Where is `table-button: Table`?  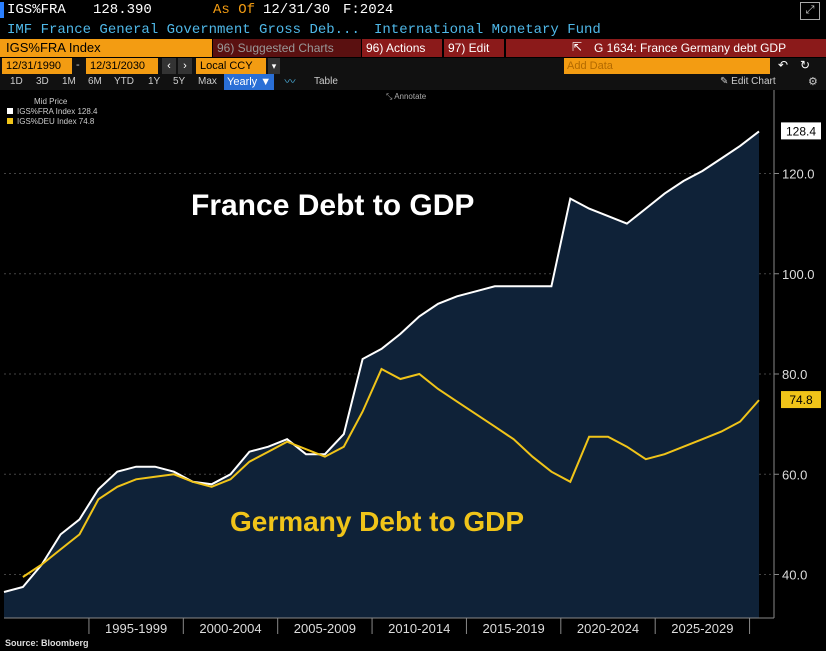
table-button: Table is located at coordinates (326, 81).